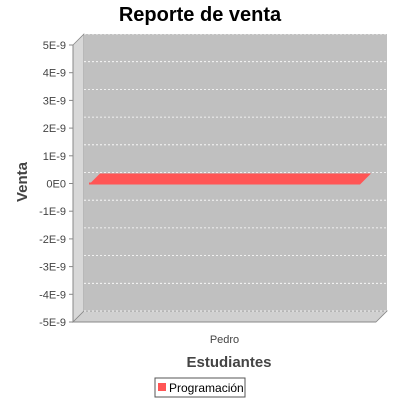  I want to click on x-axis-ticks: Pedro, so click(224, 340).